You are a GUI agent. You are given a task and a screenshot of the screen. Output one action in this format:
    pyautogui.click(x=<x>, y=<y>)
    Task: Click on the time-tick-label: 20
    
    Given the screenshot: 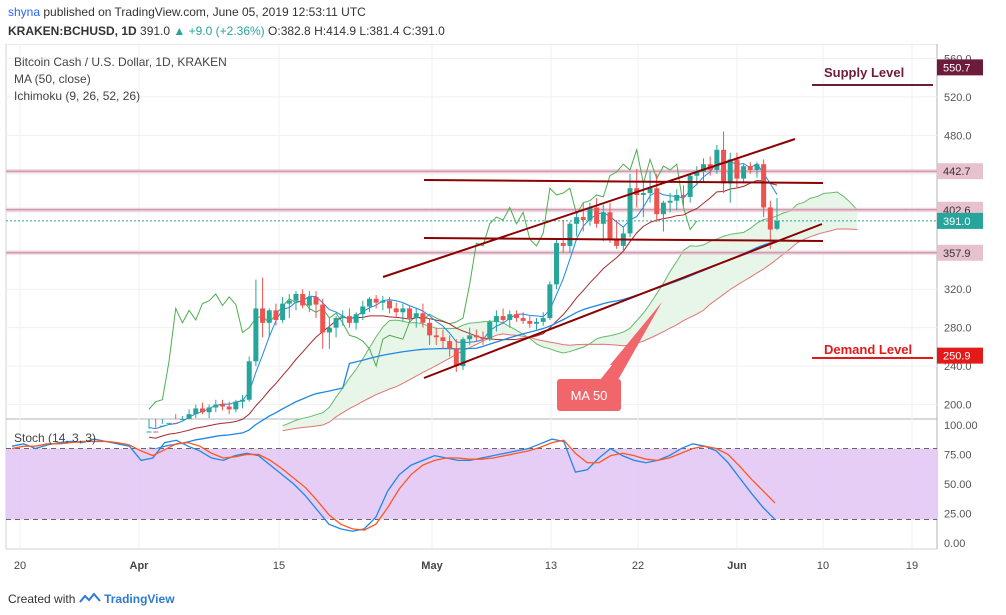 What is the action you would take?
    pyautogui.click(x=20, y=566)
    